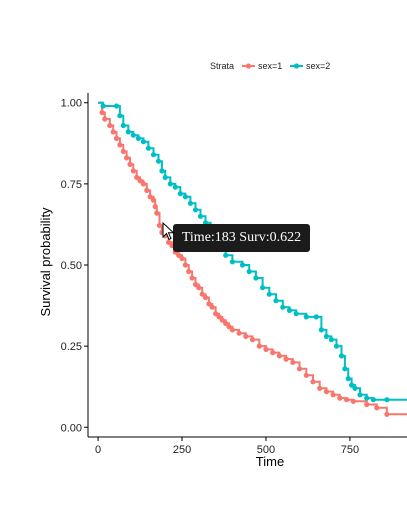 This screenshot has height=527, width=407. Describe the element at coordinates (310, 66) in the screenshot. I see `legend-item-sex-2: sex=2` at that location.